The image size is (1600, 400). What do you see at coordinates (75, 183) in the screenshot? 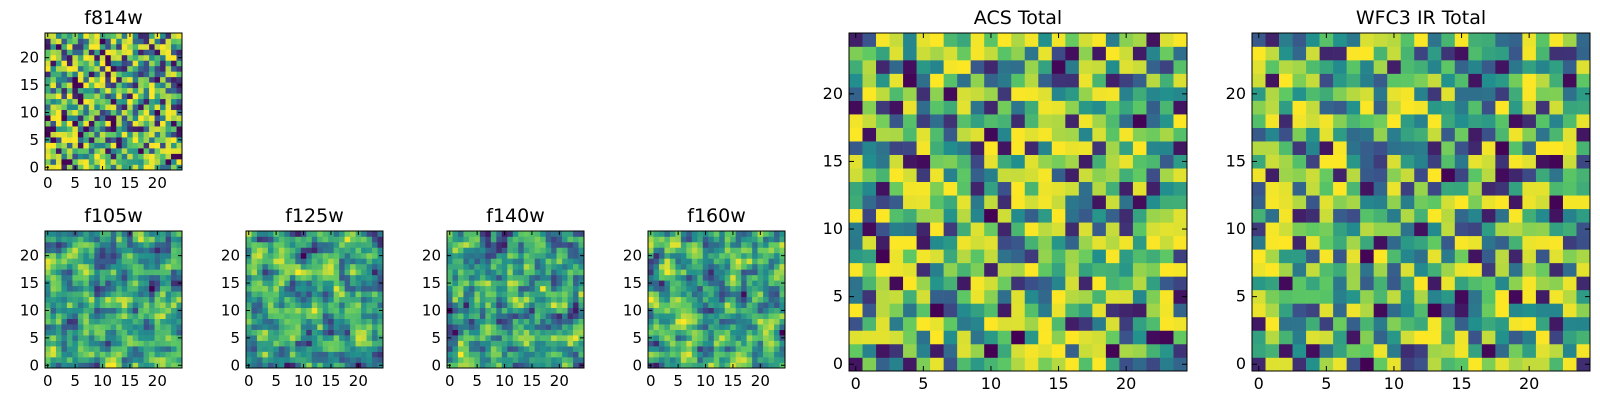
I see `x-tick-label: 5` at bounding box center [75, 183].